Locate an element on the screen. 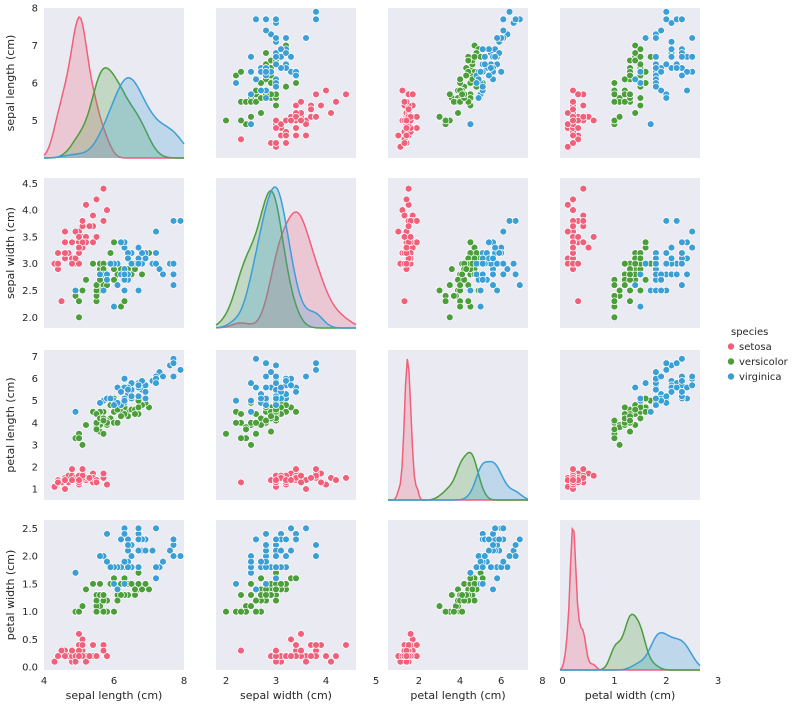 This screenshot has height=709, width=792. panel-petal-width-vs-sepal-length is located at coordinates (114, 595).